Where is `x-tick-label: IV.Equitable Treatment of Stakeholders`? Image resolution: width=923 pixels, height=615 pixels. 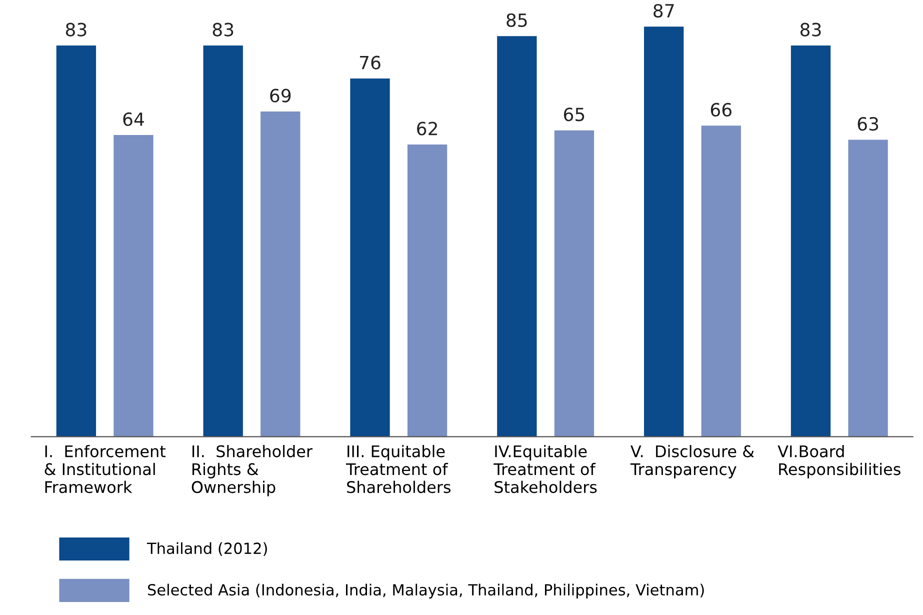
x-tick-label: IV.Equitable Treatment of Stakeholders is located at coordinates (545, 469).